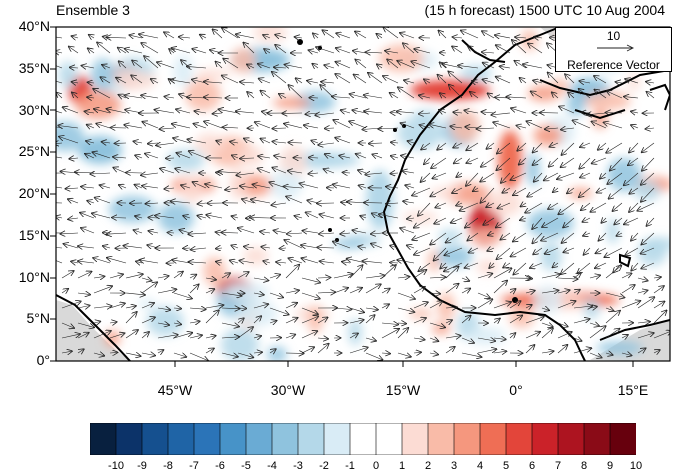 Image resolution: width=673 pixels, height=472 pixels. What do you see at coordinates (194, 466) in the screenshot?
I see `colorbar-tick-label: -7` at bounding box center [194, 466].